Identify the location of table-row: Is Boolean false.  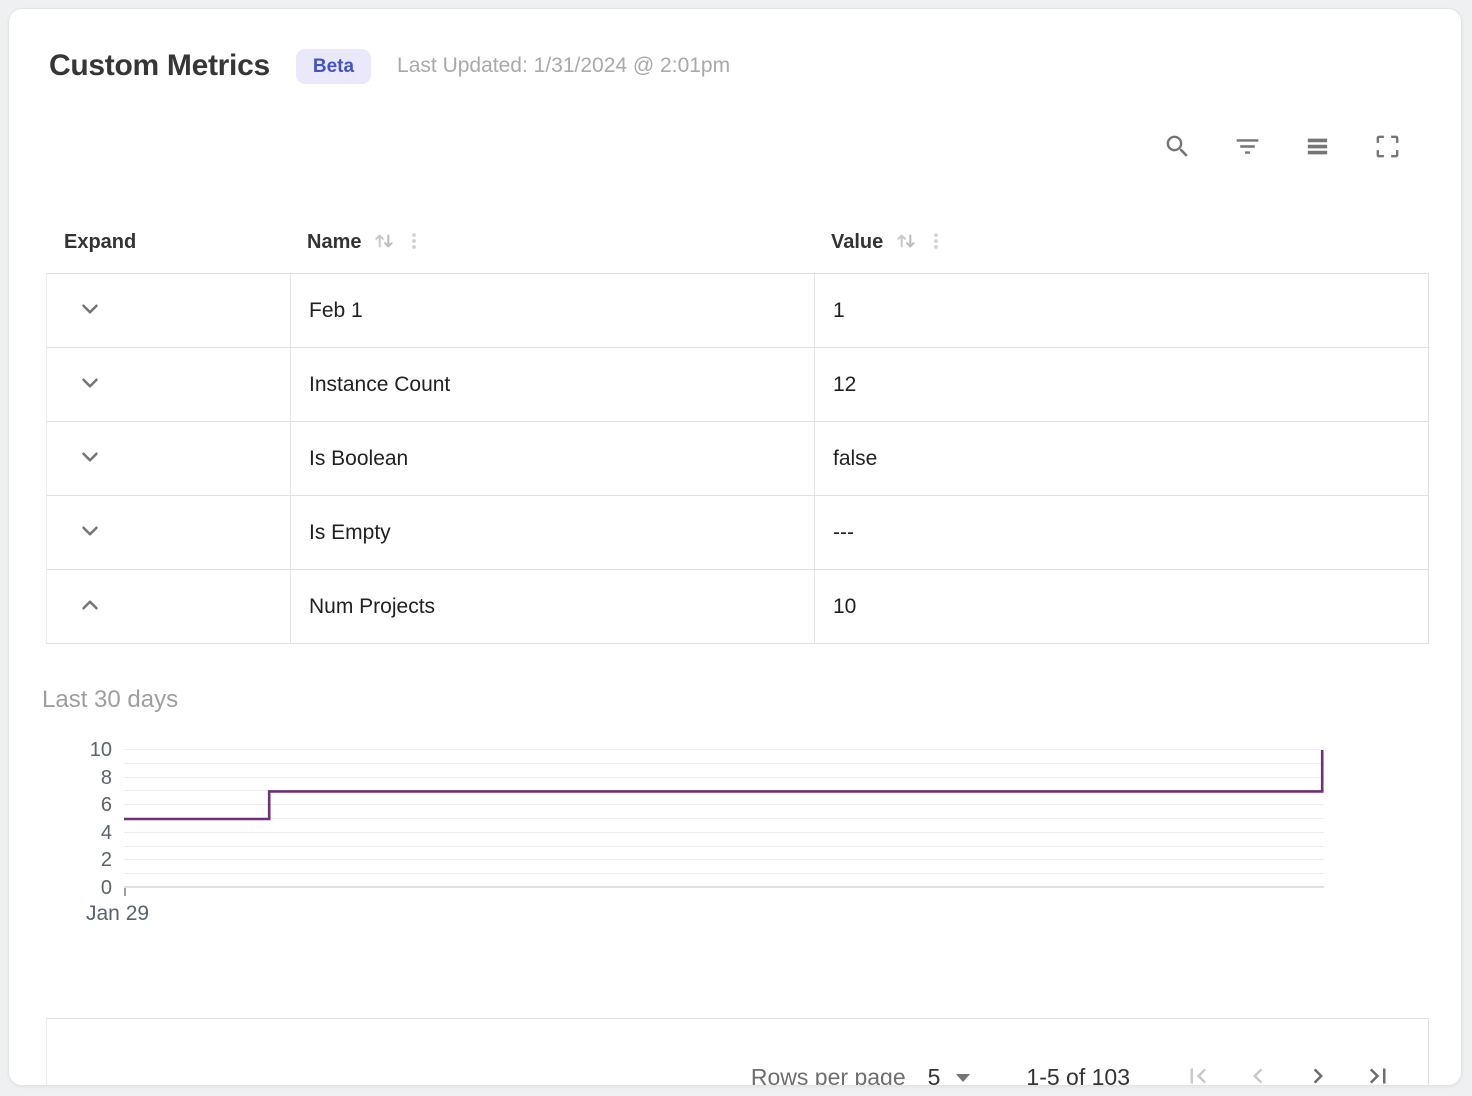
(737, 459).